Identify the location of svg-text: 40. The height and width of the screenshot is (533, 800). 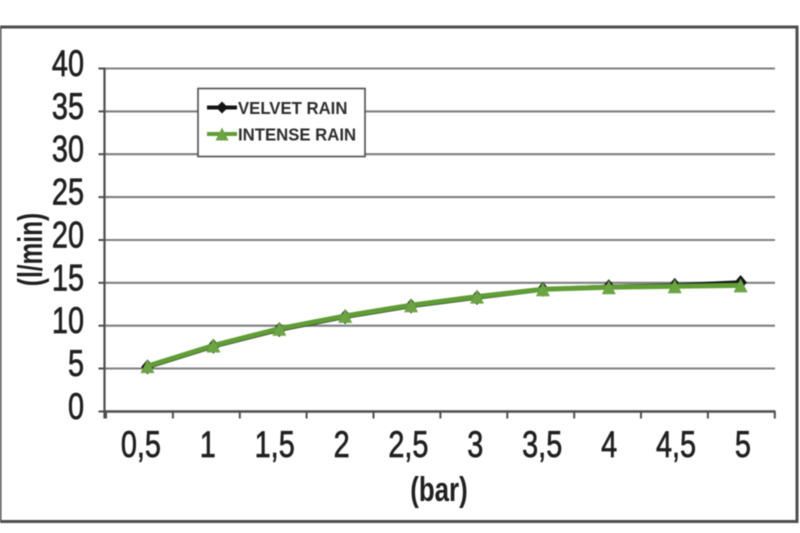
(68, 64).